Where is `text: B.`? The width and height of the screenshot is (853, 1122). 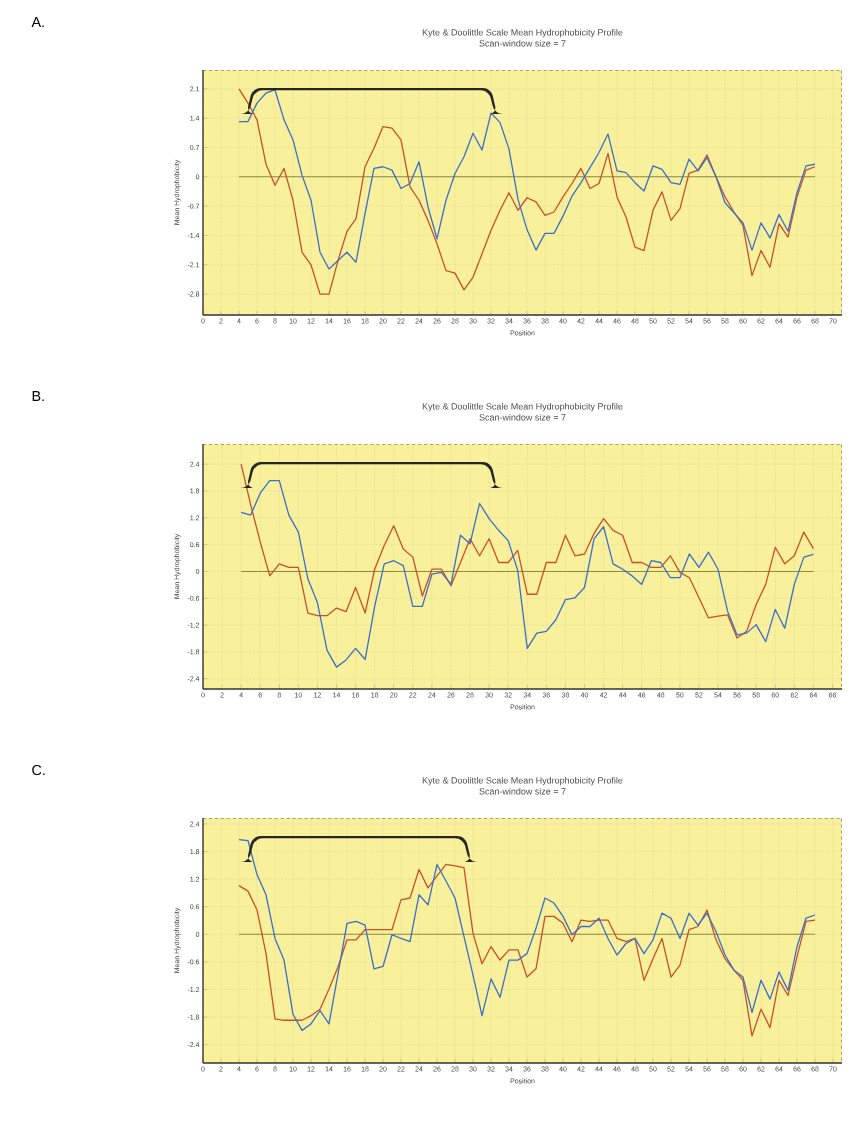 text: B. is located at coordinates (38, 396).